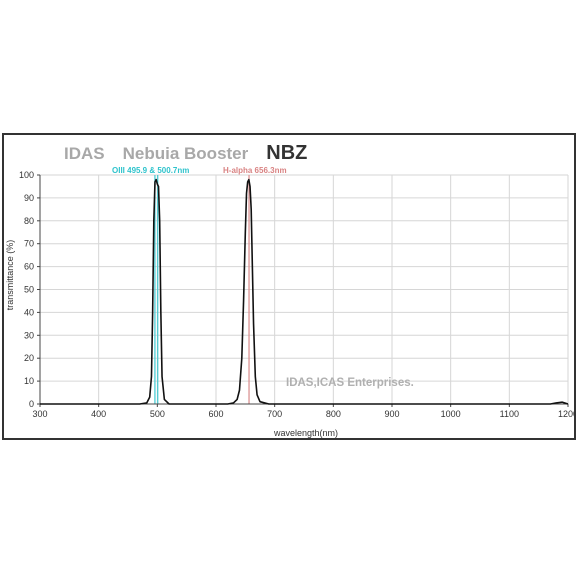  Describe the element at coordinates (157, 414) in the screenshot. I see `x-tick-label: 500` at that location.